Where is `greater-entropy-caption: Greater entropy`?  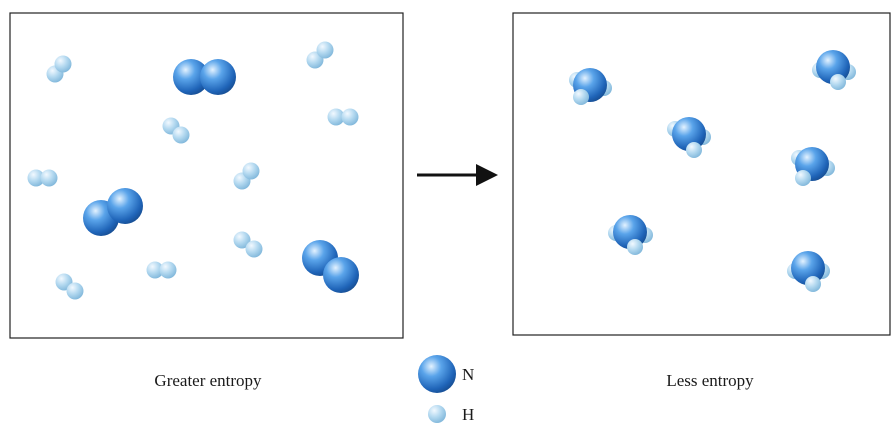 greater-entropy-caption: Greater entropy is located at coordinates (208, 380).